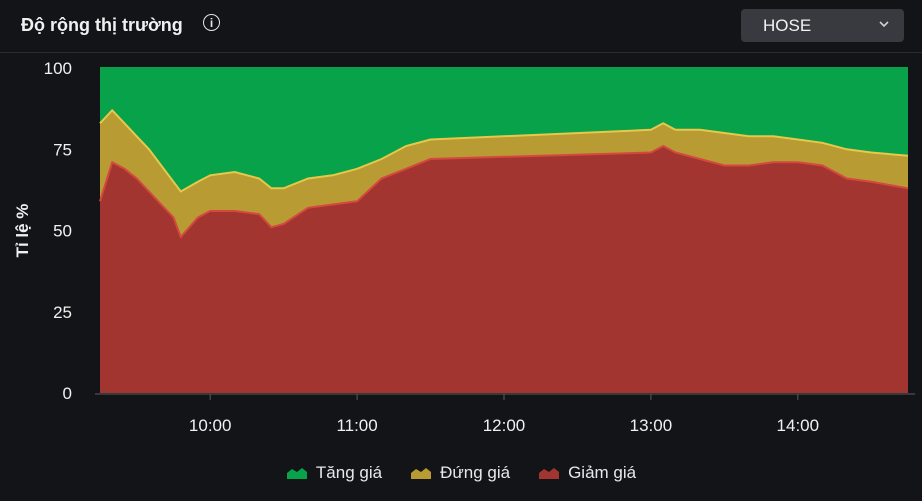 The height and width of the screenshot is (501, 922). I want to click on y-tick-label: 25, so click(62, 312).